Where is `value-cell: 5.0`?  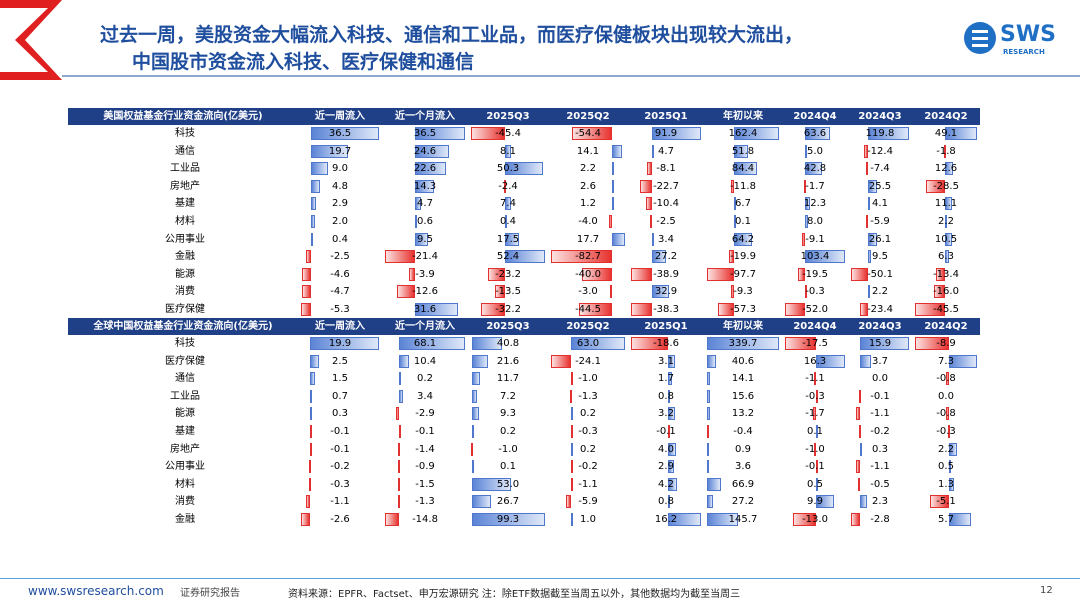 value-cell: 5.0 is located at coordinates (815, 151).